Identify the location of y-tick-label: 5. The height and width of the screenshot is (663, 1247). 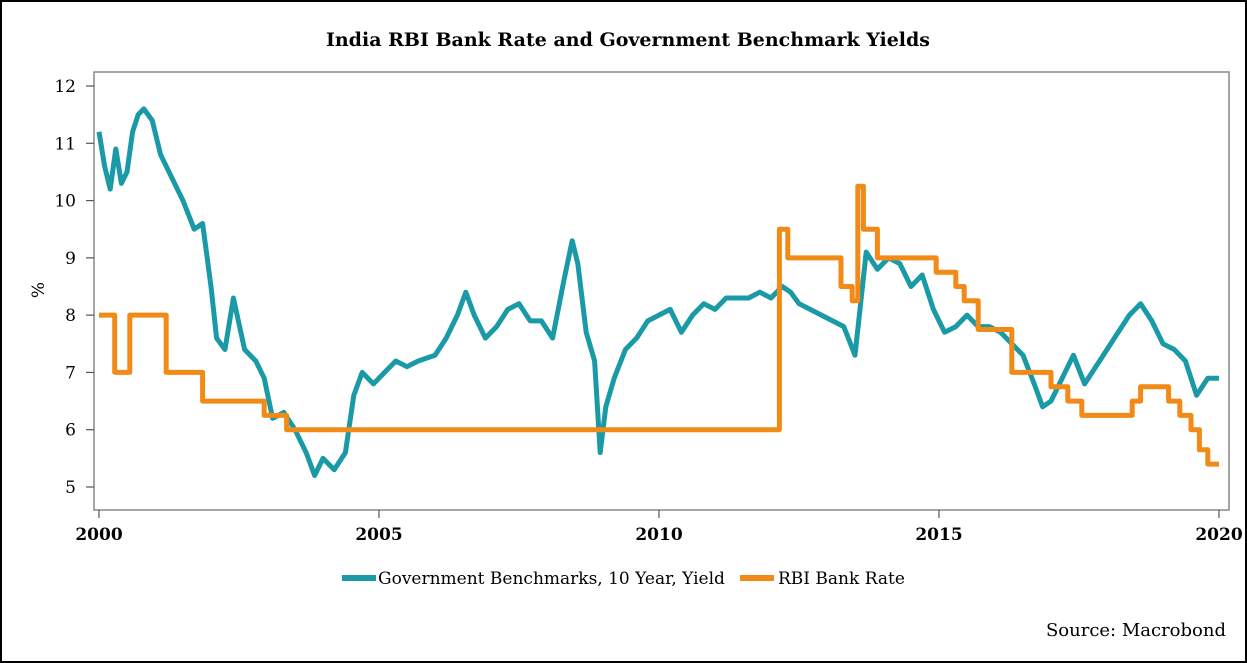
(70, 488).